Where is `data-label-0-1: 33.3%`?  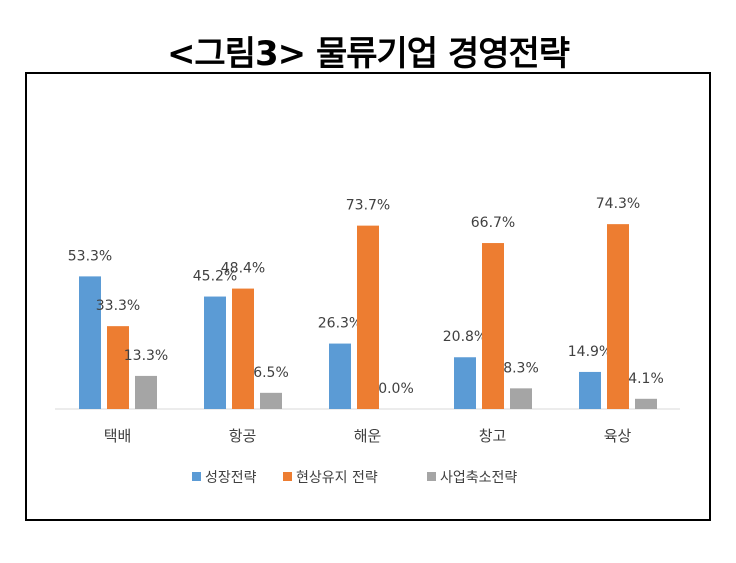
data-label-0-1: 33.3% is located at coordinates (118, 306).